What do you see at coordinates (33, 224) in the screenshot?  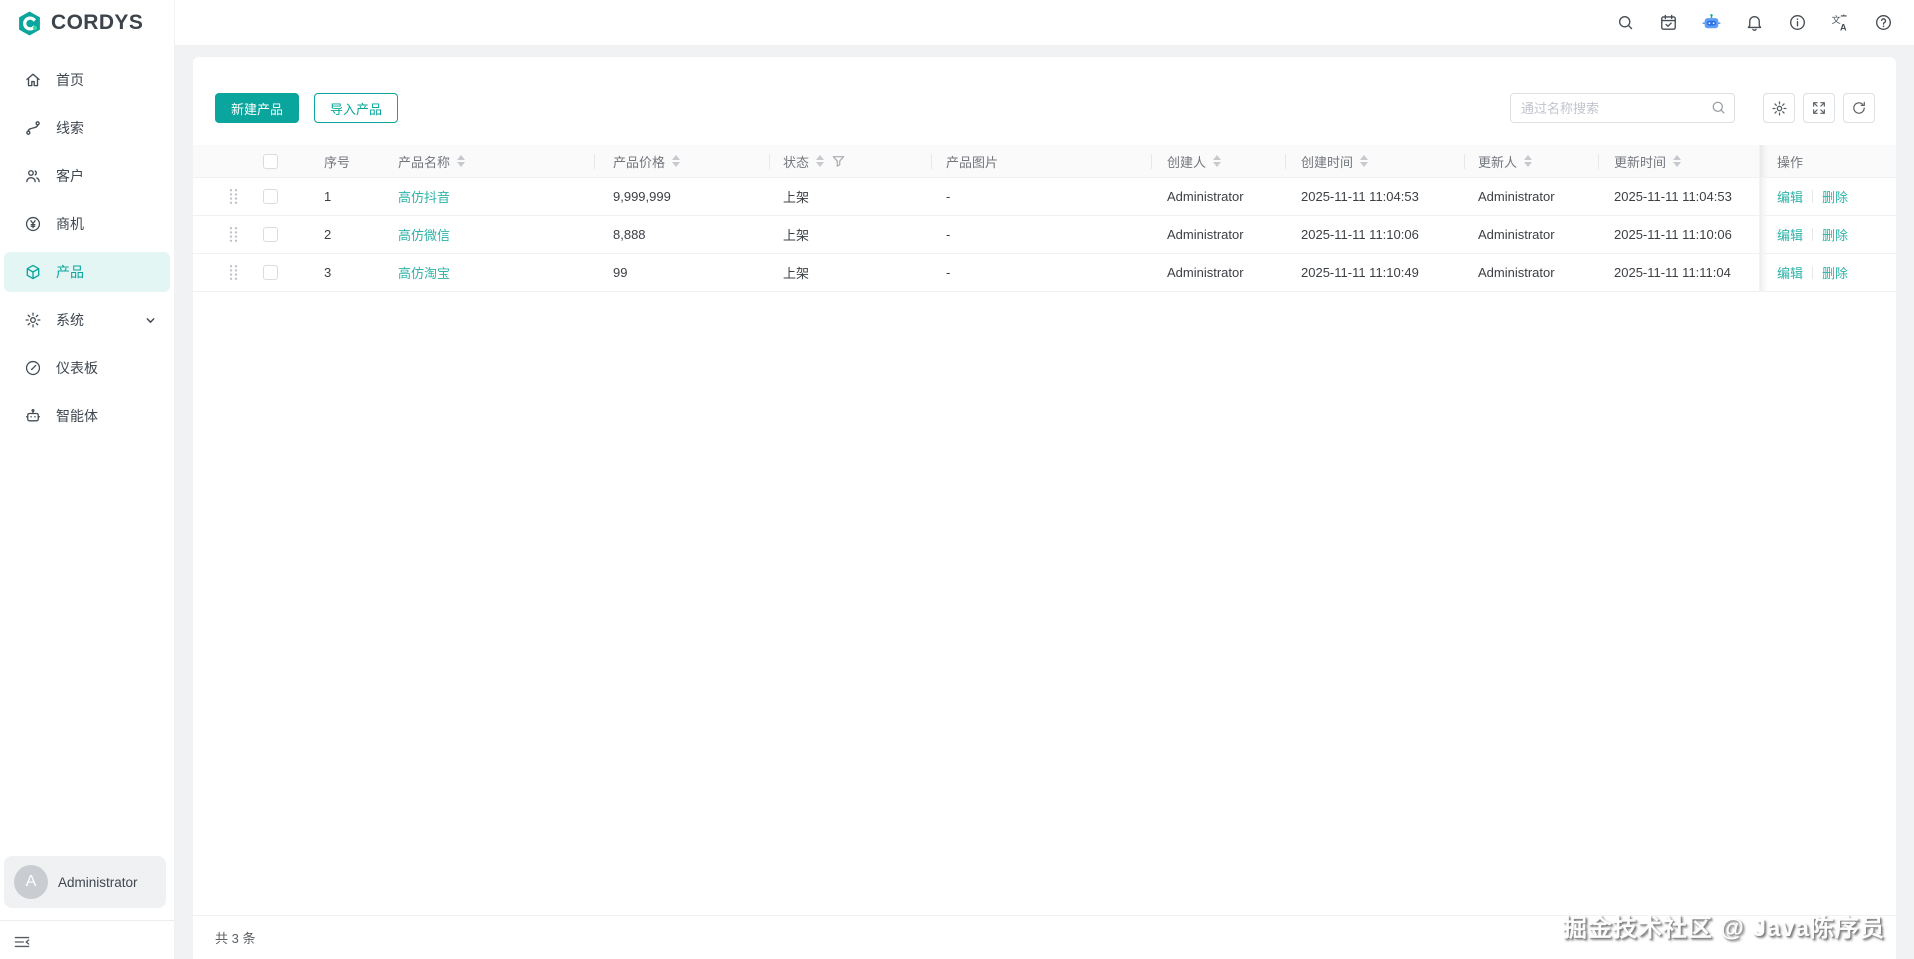 I see `opportunity-icon` at bounding box center [33, 224].